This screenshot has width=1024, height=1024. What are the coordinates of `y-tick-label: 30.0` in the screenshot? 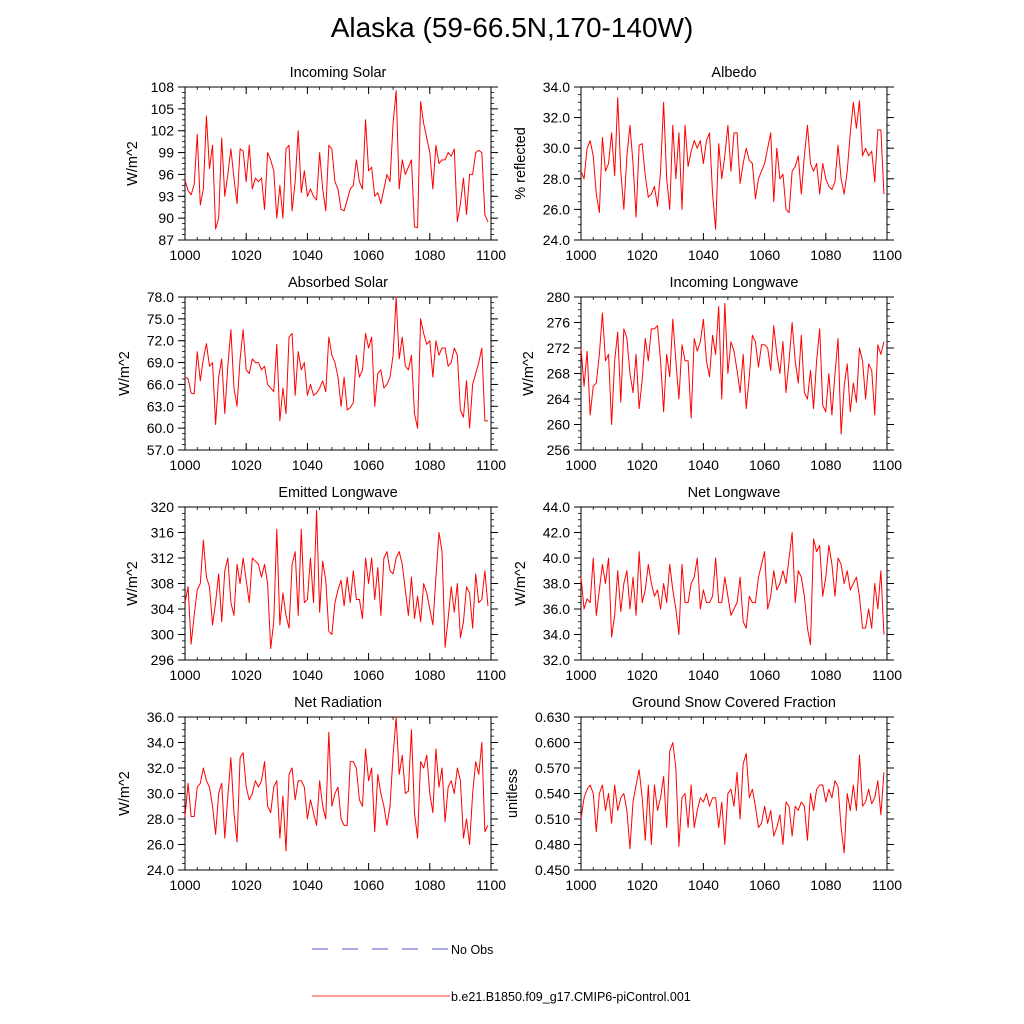 It's located at (160, 794).